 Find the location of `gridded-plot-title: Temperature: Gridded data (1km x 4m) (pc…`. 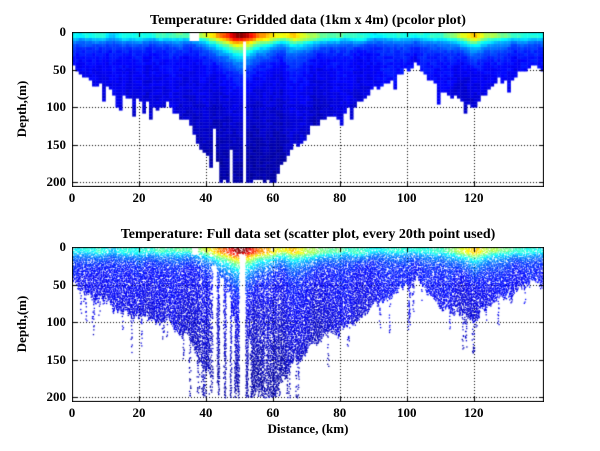

gridded-plot-title: Temperature: Gridded data (1km x 4m) (pc… is located at coordinates (308, 20).